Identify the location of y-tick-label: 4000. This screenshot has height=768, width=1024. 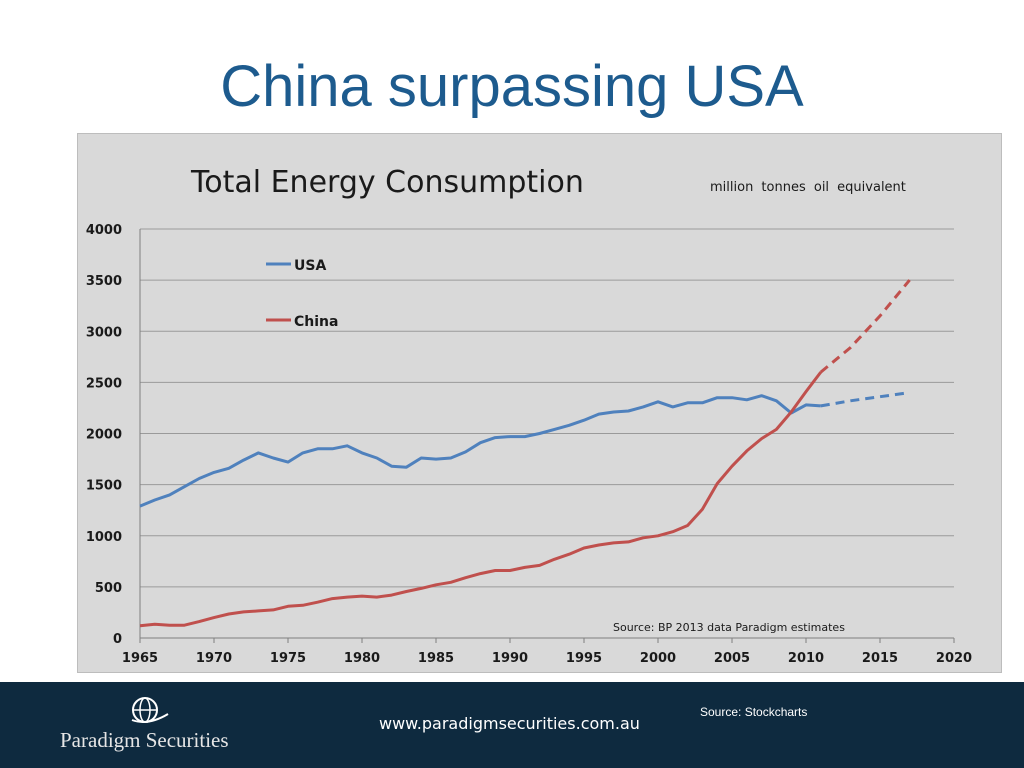
(104, 230).